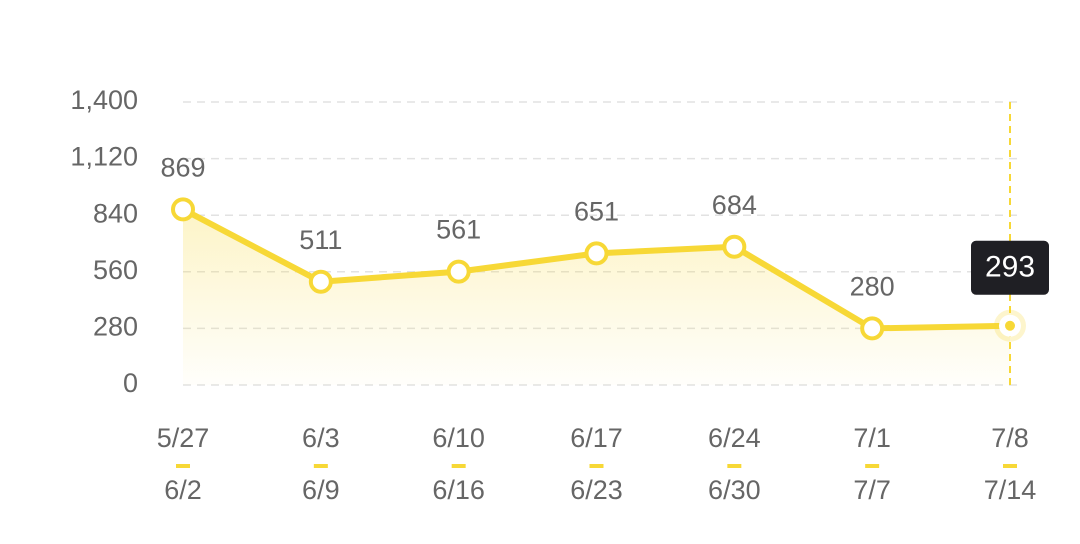 The width and height of the screenshot is (1080, 544). Describe the element at coordinates (734, 490) in the screenshot. I see `x-tick-label: 6/30` at that location.